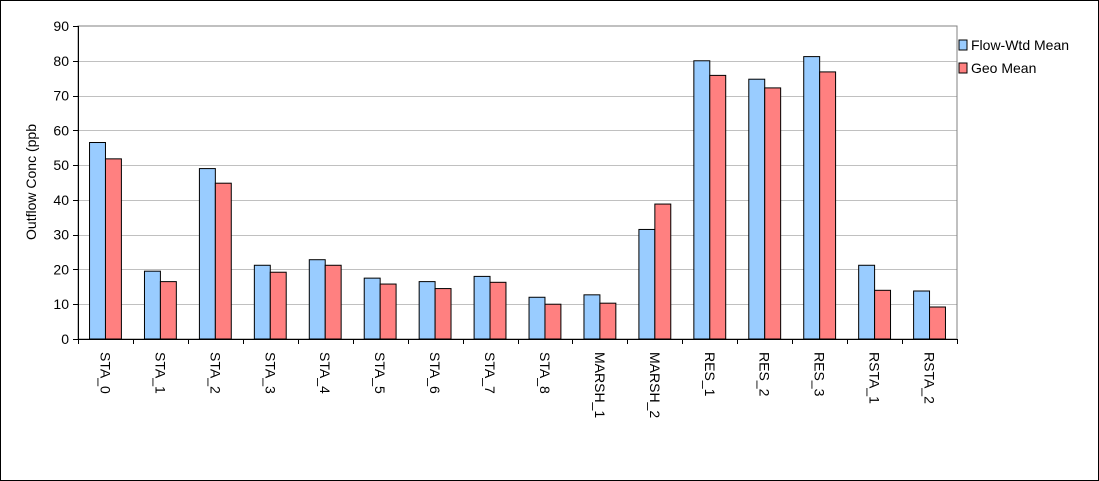  Describe the element at coordinates (765, 374) in the screenshot. I see `x-category-label: RES_2` at that location.